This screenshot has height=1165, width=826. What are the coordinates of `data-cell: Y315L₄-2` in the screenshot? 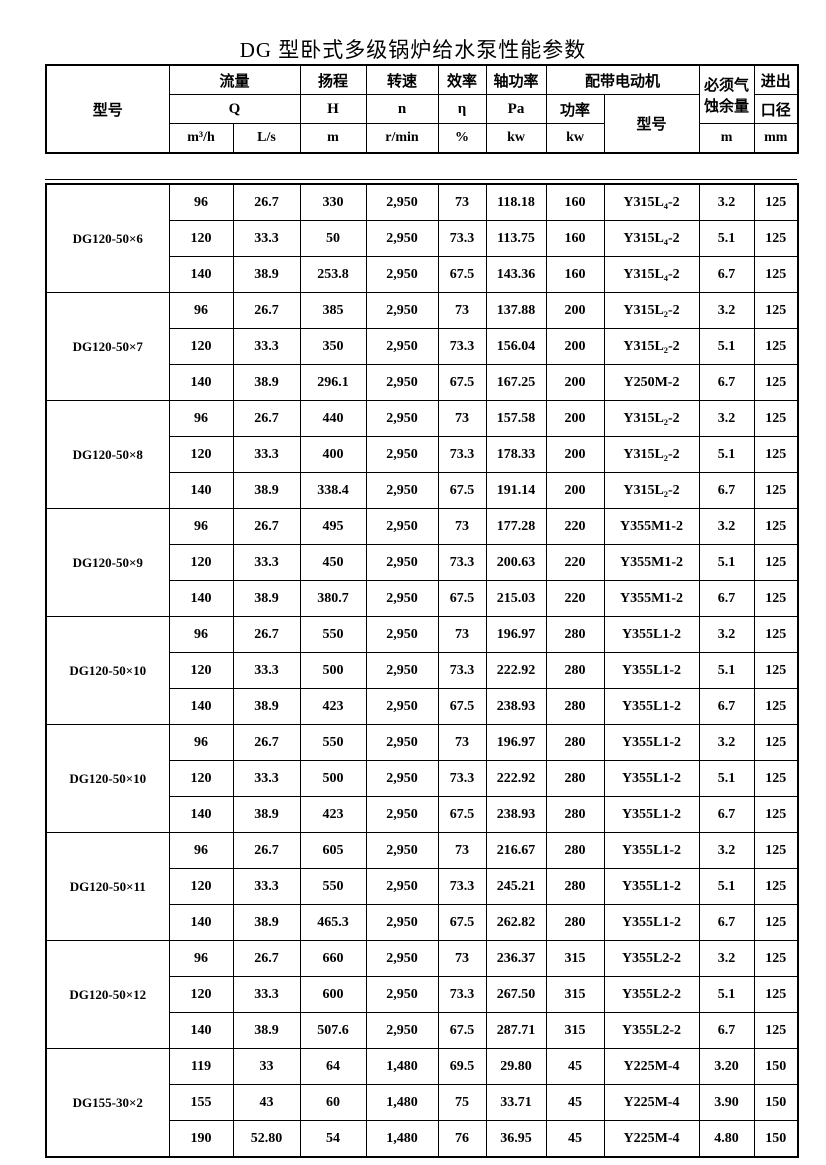 It's located at (651, 238).